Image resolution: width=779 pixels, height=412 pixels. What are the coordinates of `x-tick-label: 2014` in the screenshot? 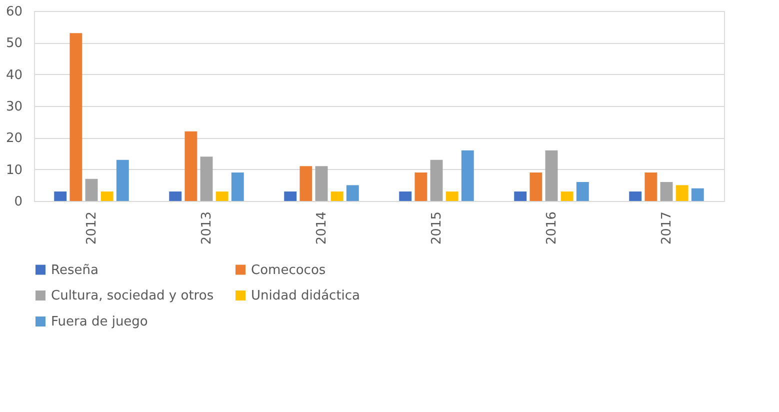 It's located at (322, 228).